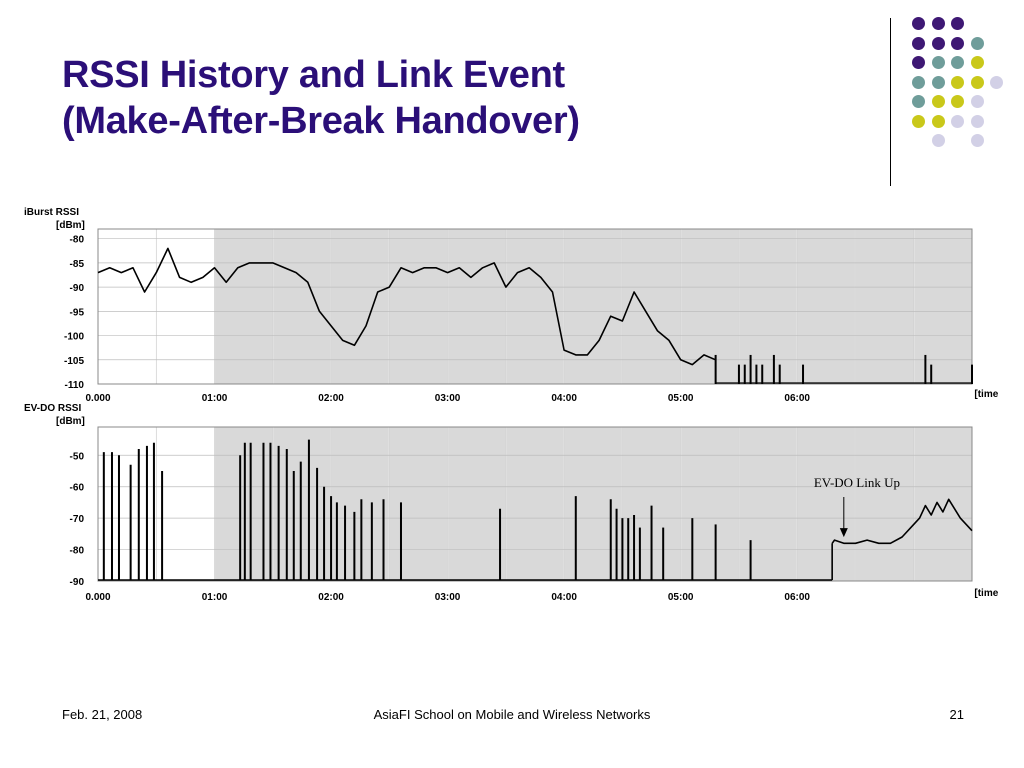 The height and width of the screenshot is (768, 1024). What do you see at coordinates (77, 456) in the screenshot?
I see `y-tick-label: -50` at bounding box center [77, 456].